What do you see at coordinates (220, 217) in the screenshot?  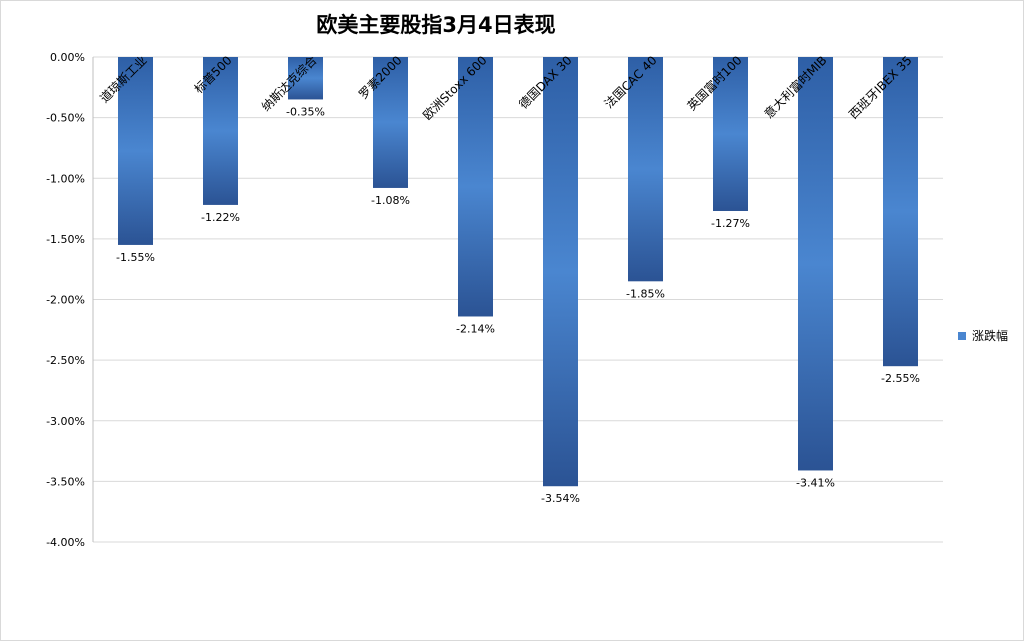 I see `data-label: -1.22%` at bounding box center [220, 217].